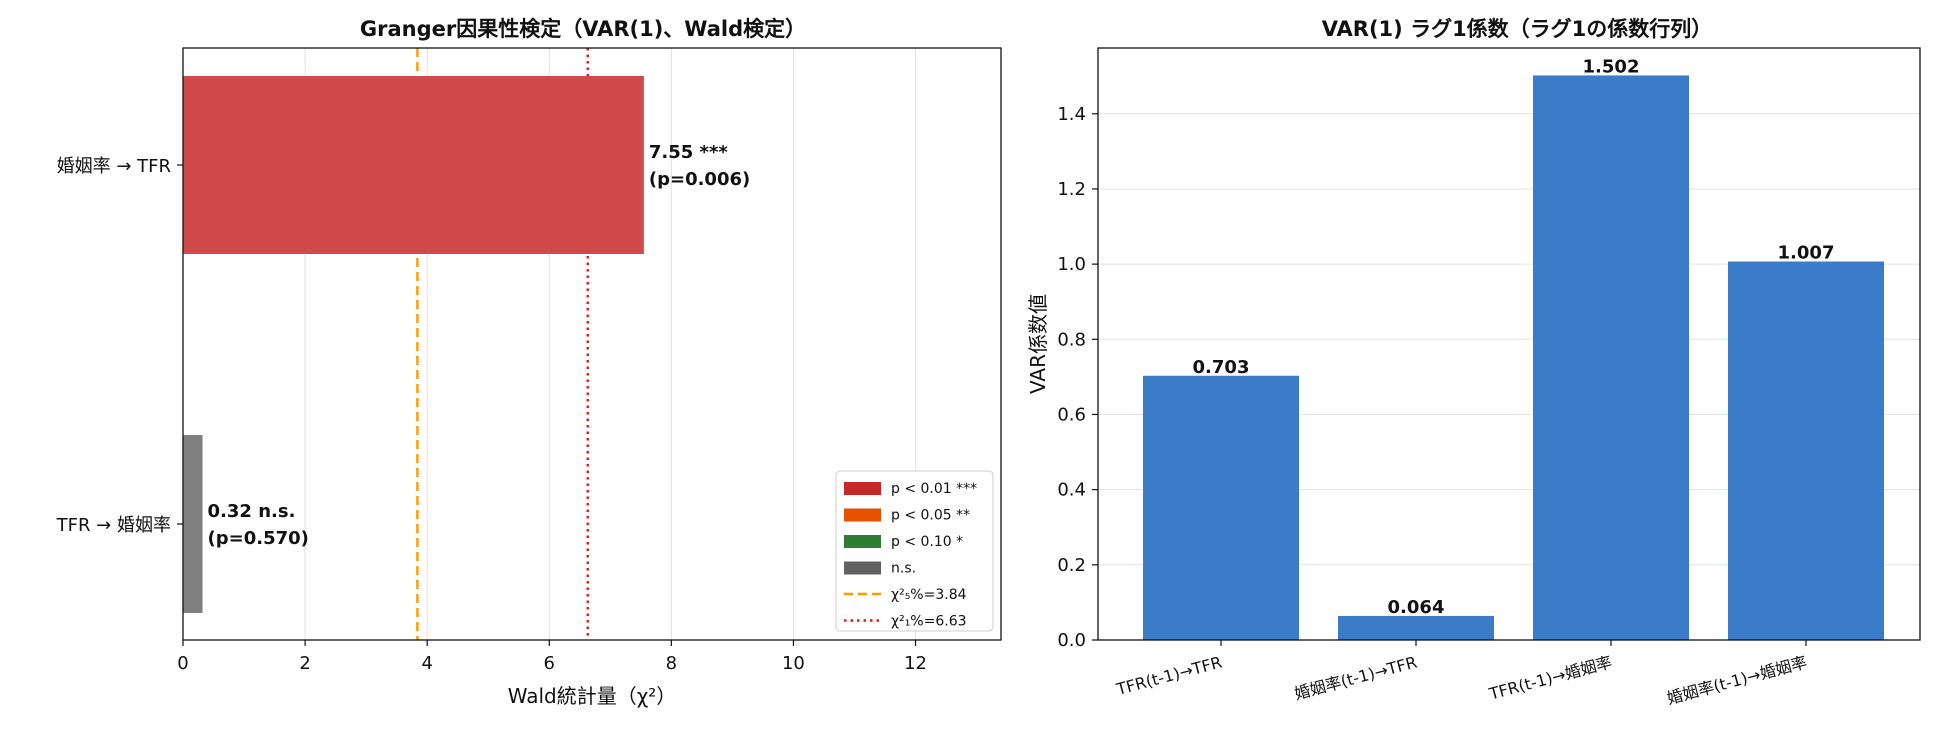 The width and height of the screenshot is (1935, 734). I want to click on legend-entry-label: n.s., so click(903, 569).